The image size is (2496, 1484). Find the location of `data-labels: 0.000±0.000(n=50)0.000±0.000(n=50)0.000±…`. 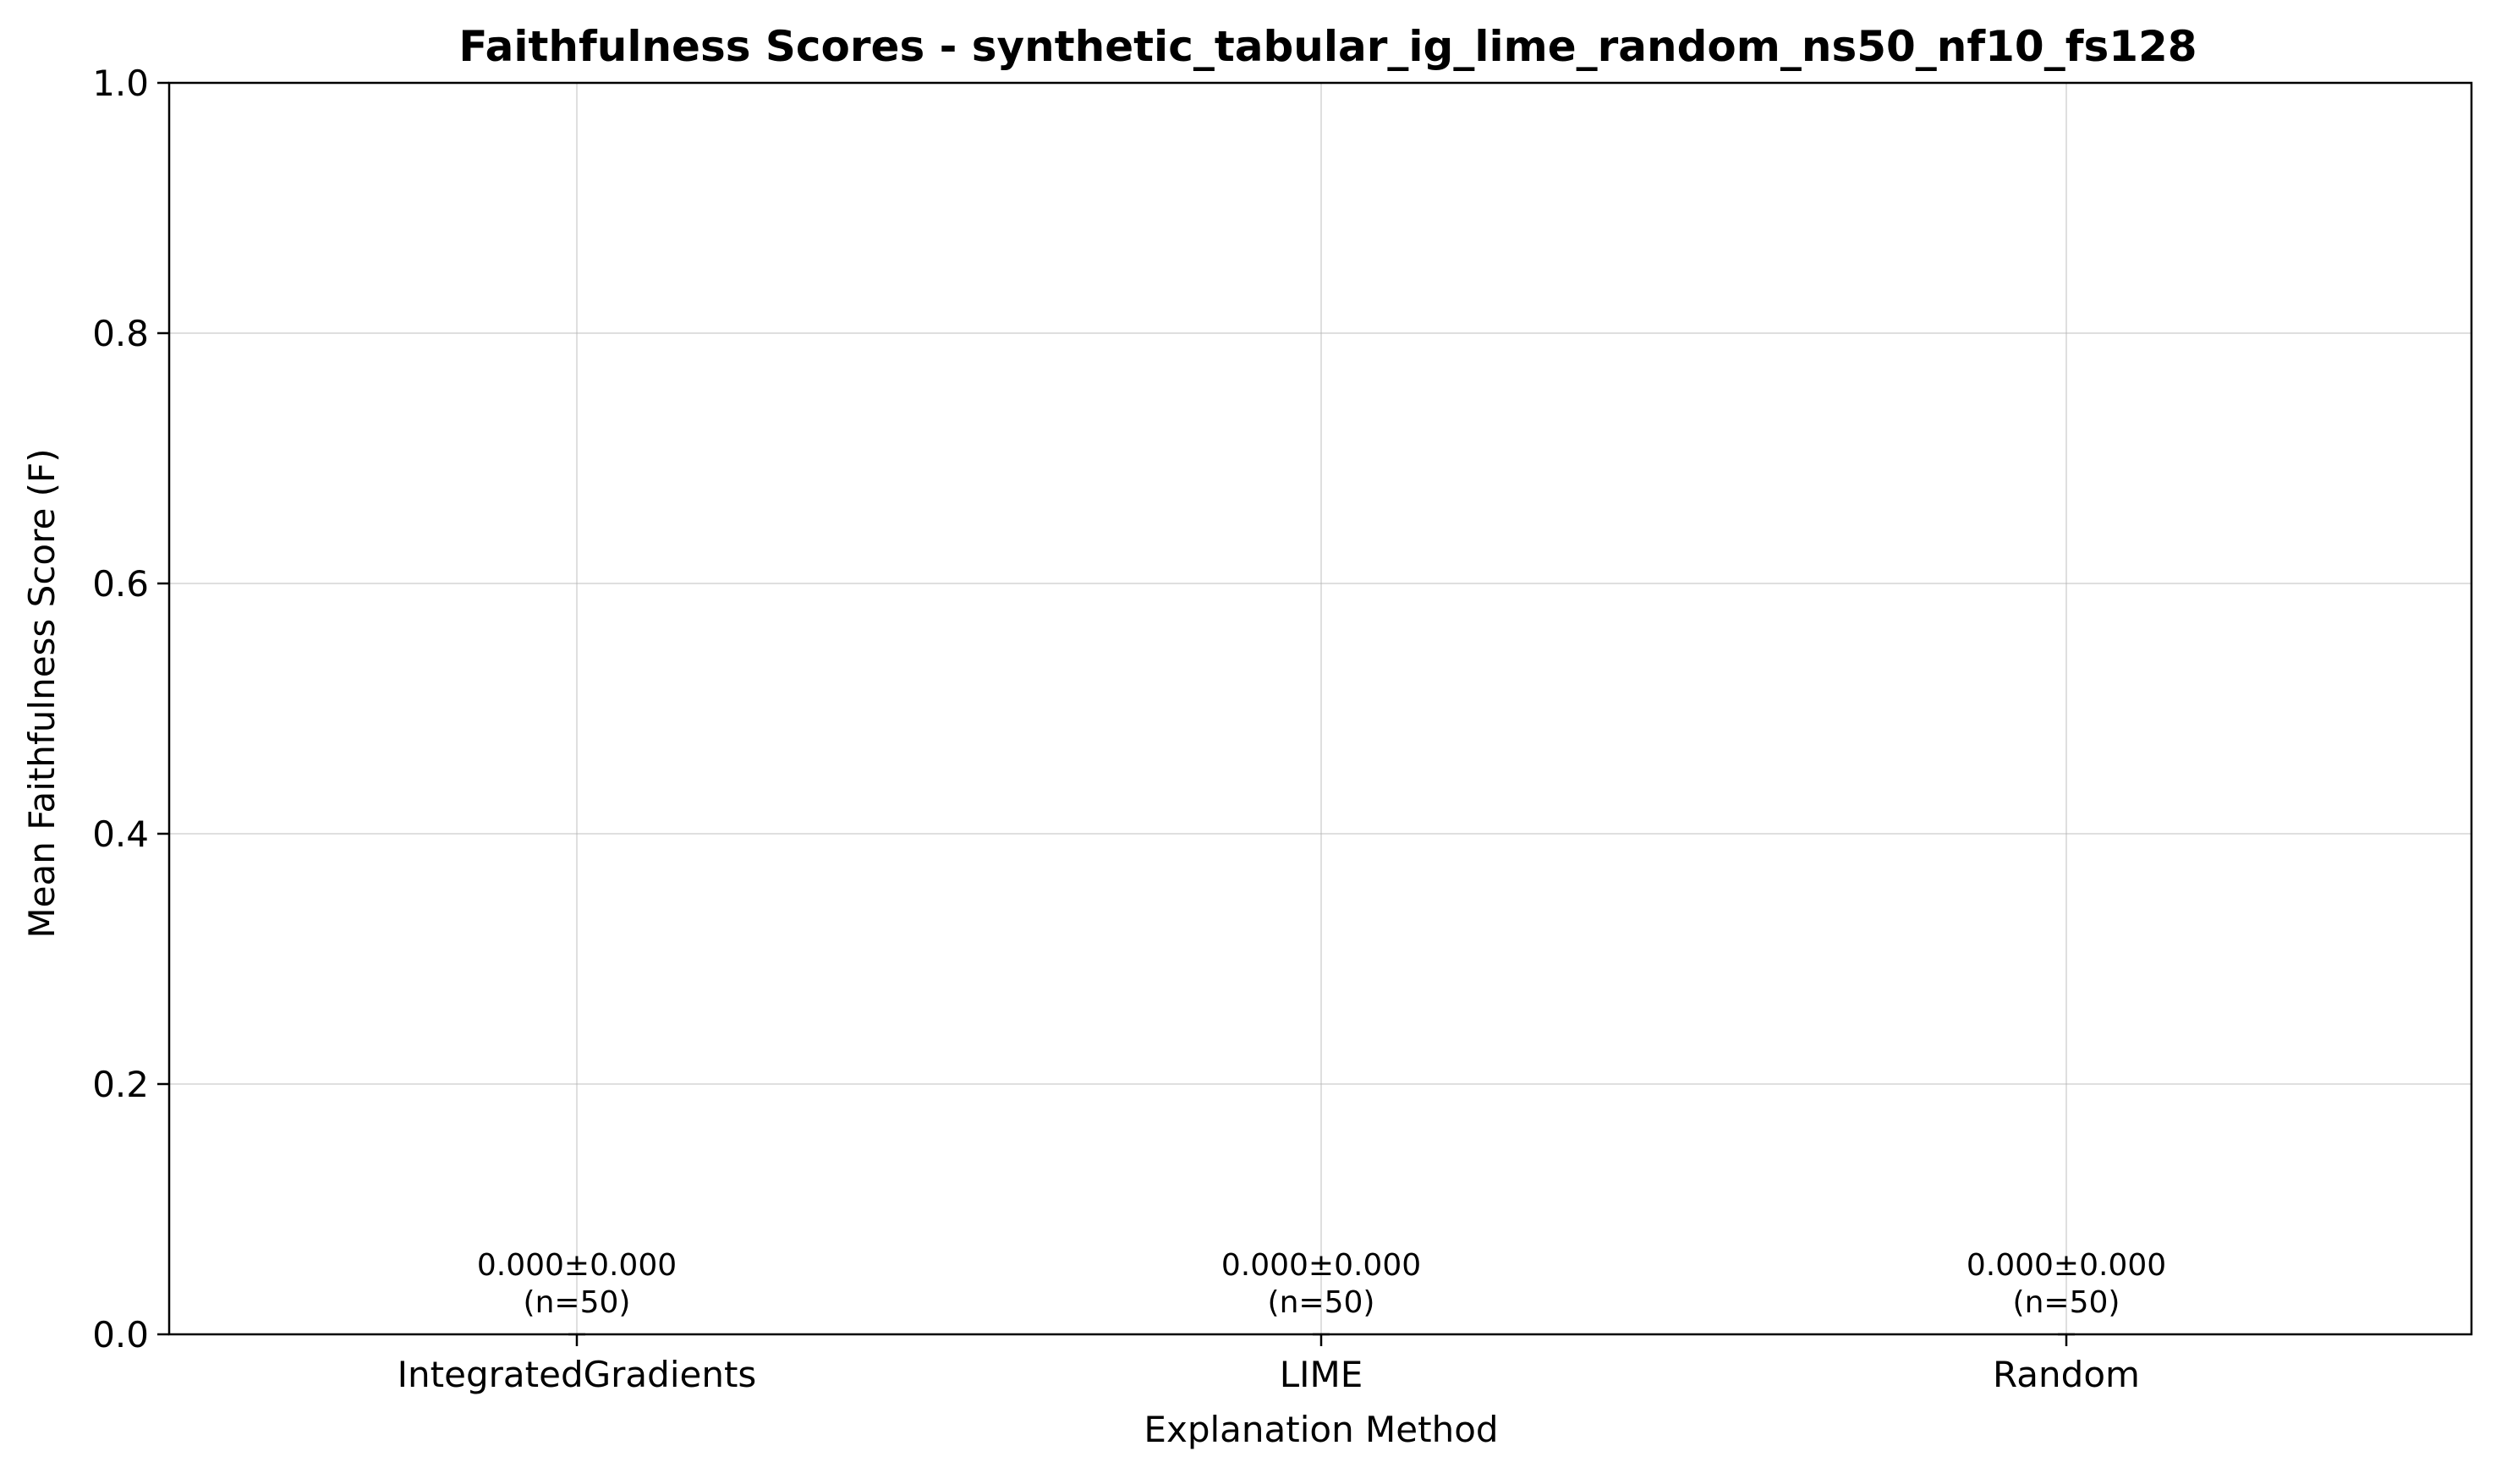

data-labels: 0.000±0.000(n=50)0.000±0.000(n=50)0.000±… is located at coordinates (1321, 1284).